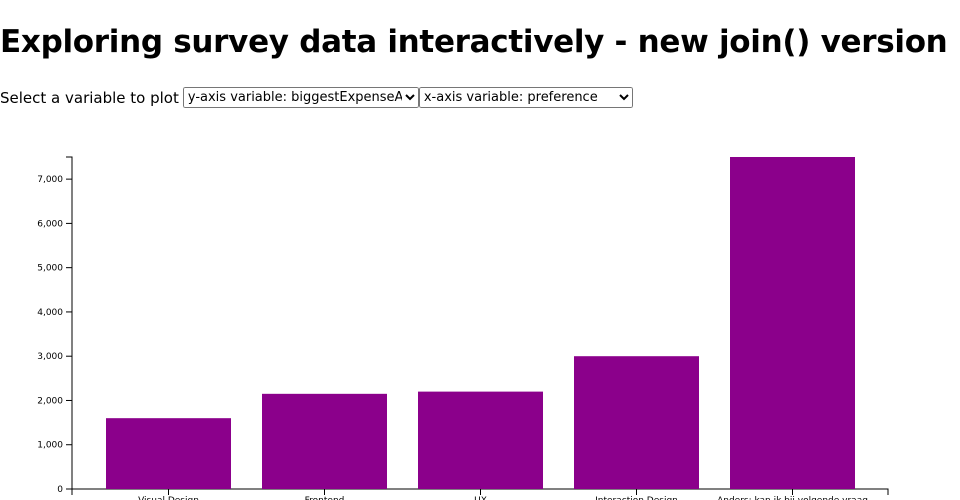 This screenshot has width=960, height=500. I want to click on x-tick-label: Interaction Design, so click(636, 498).